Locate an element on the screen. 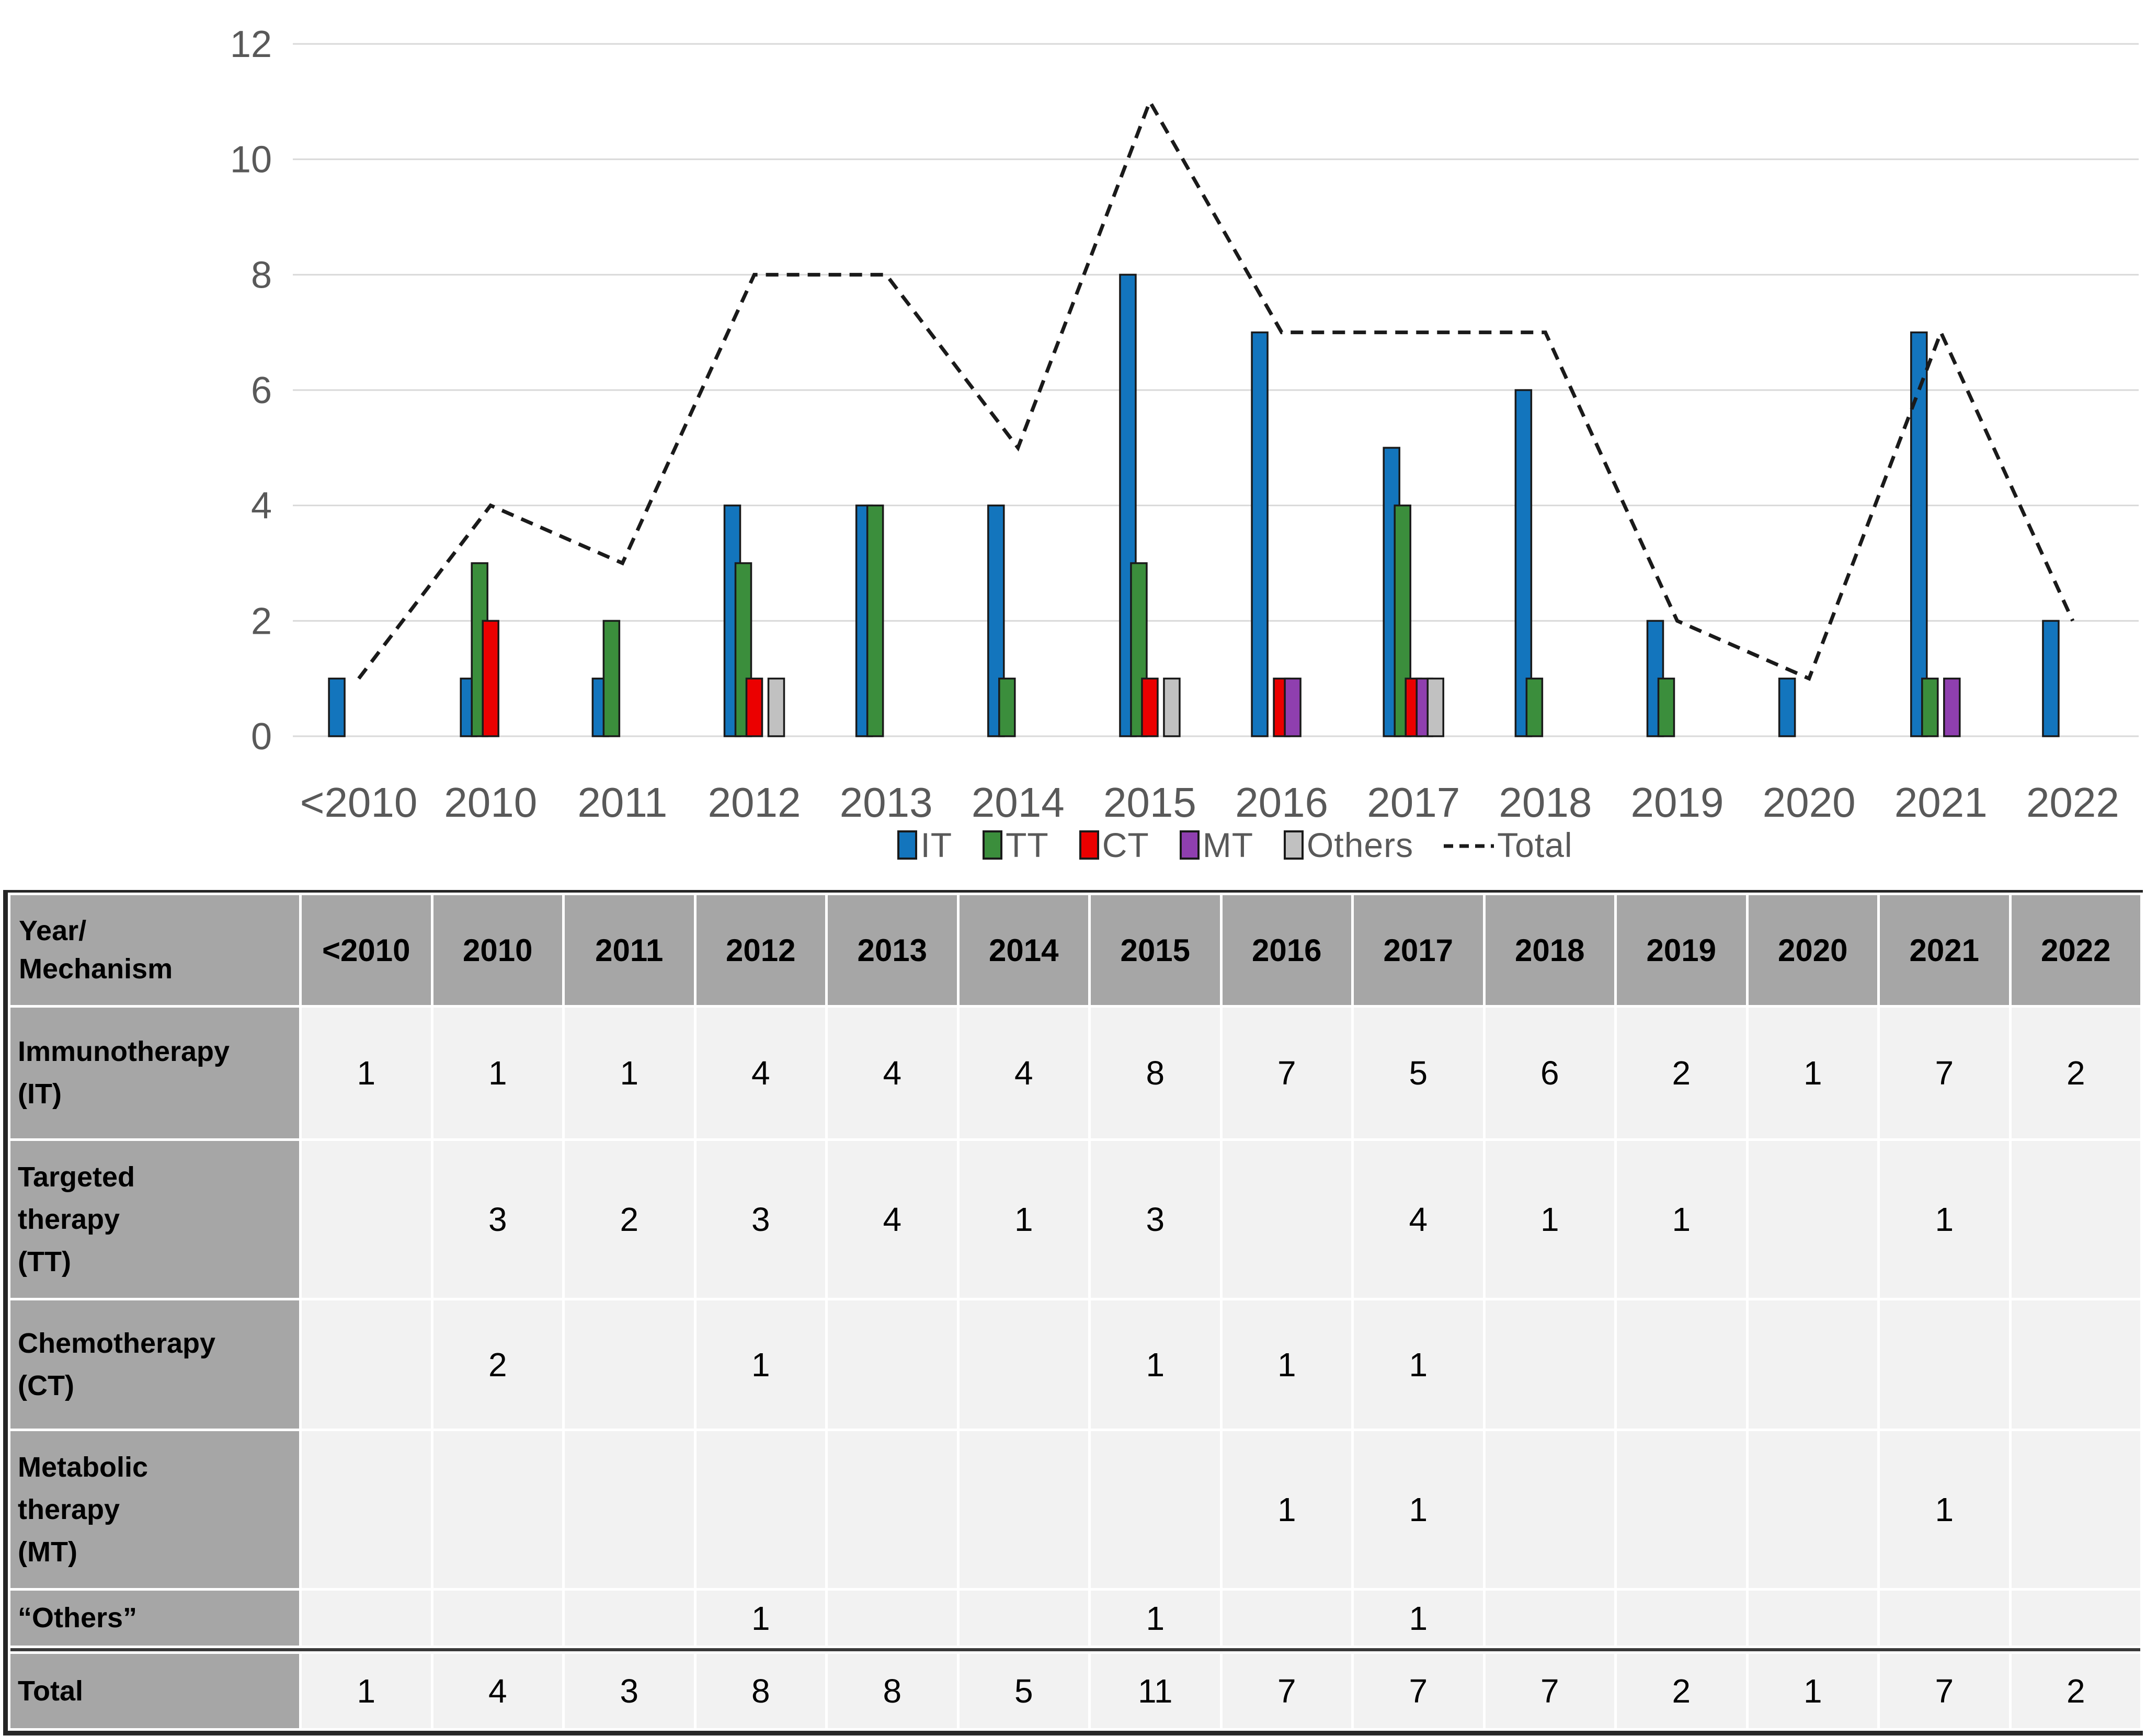 The width and height of the screenshot is (2146, 1736). year-header-2015: 2015 is located at coordinates (1155, 950).